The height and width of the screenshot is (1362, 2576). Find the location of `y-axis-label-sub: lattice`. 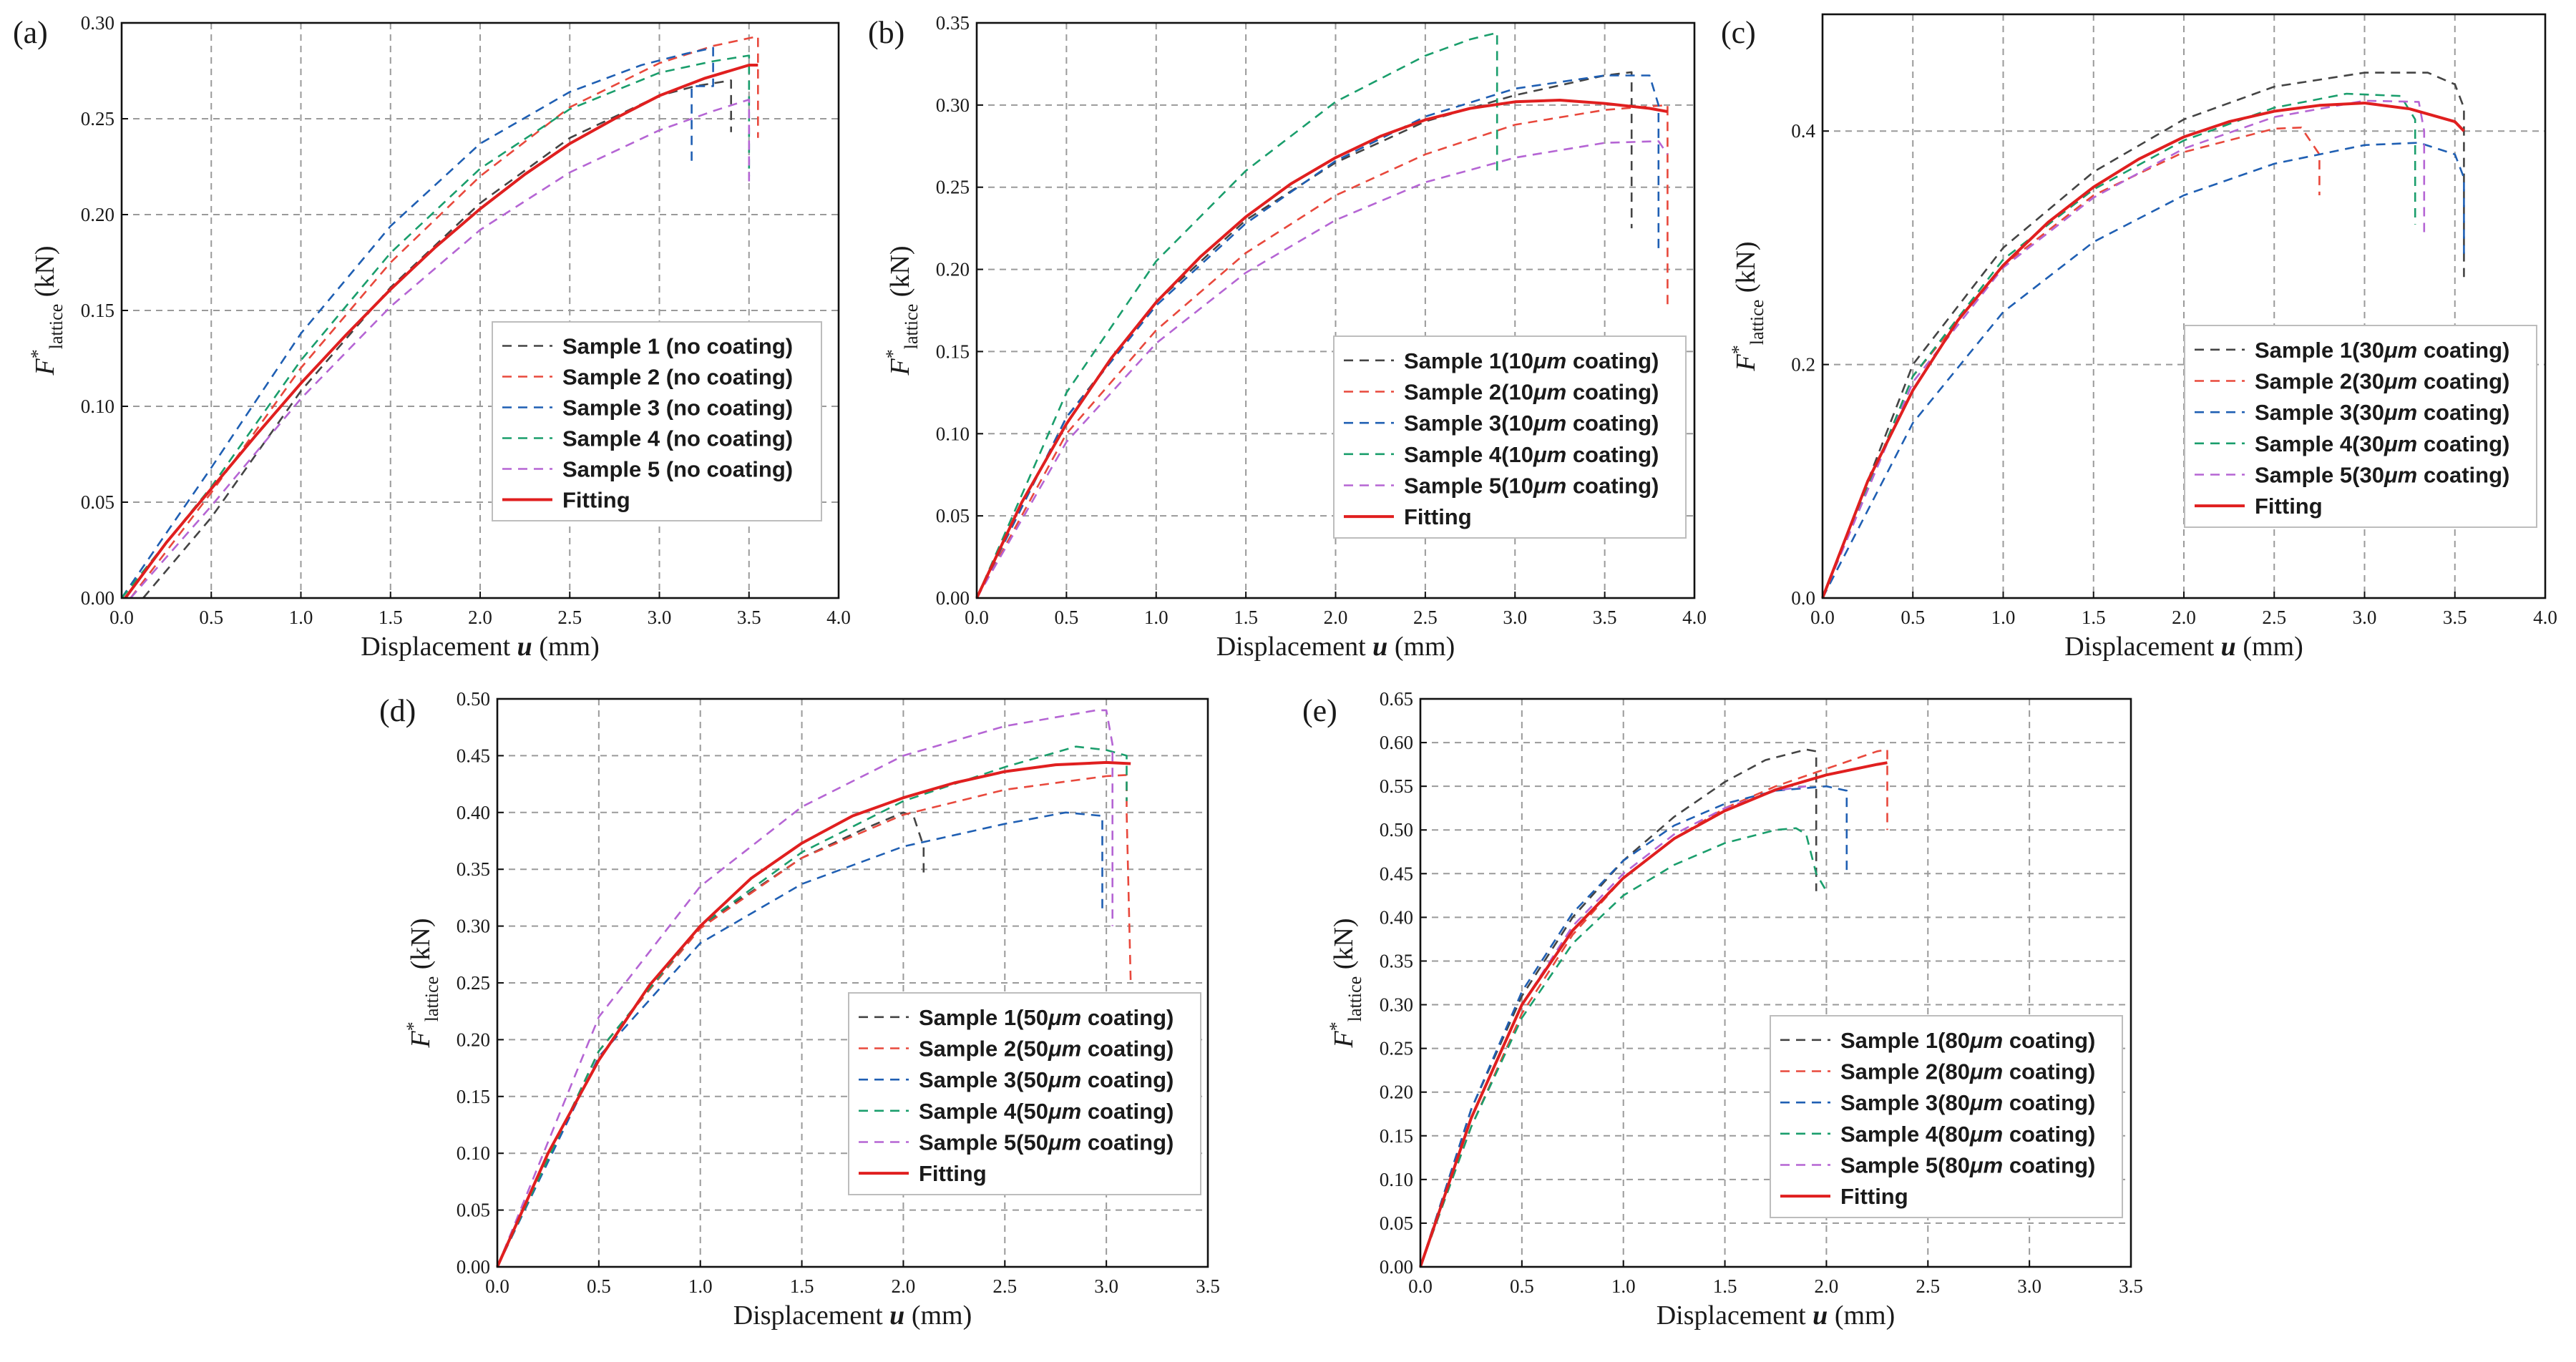

y-axis-label-sub: lattice is located at coordinates (431, 999).